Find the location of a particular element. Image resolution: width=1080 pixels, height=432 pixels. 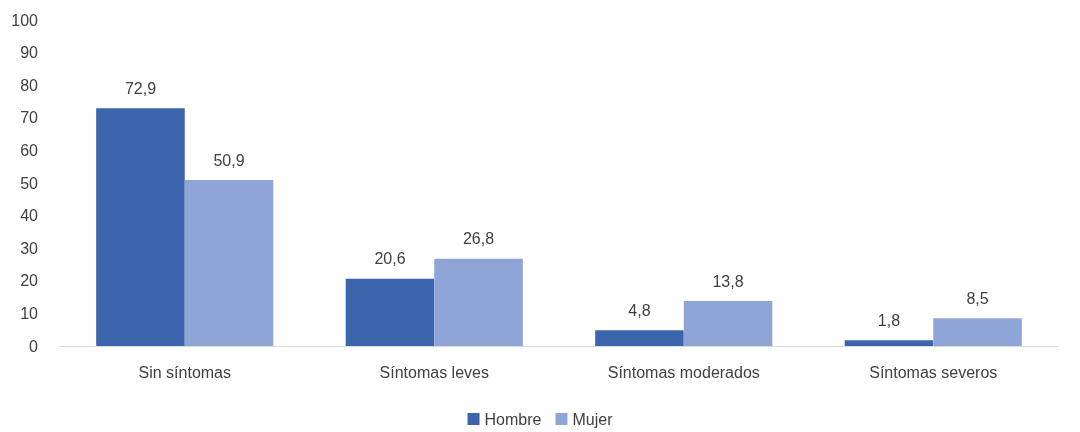

data-label: 13,8 is located at coordinates (728, 281).